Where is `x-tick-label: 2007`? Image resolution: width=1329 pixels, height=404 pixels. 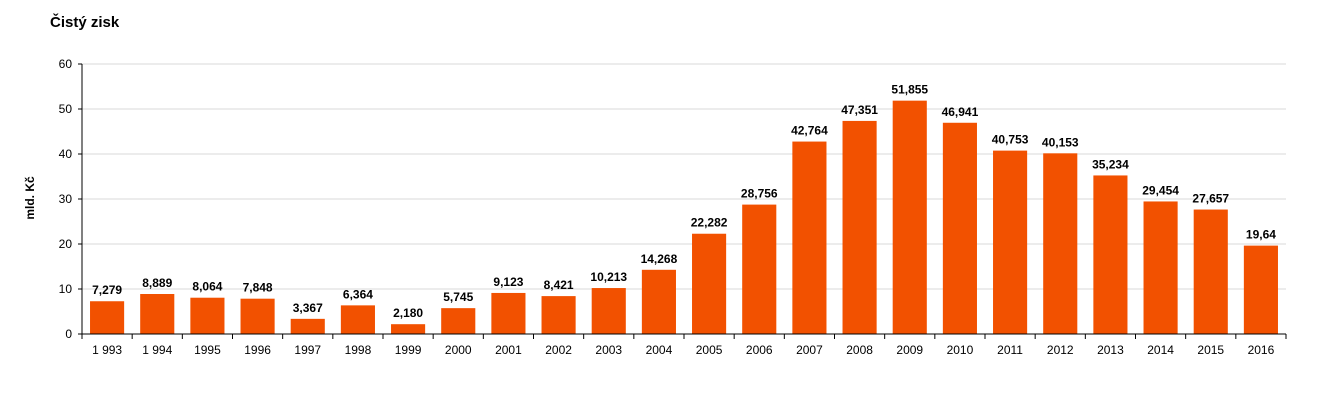 x-tick-label: 2007 is located at coordinates (809, 350).